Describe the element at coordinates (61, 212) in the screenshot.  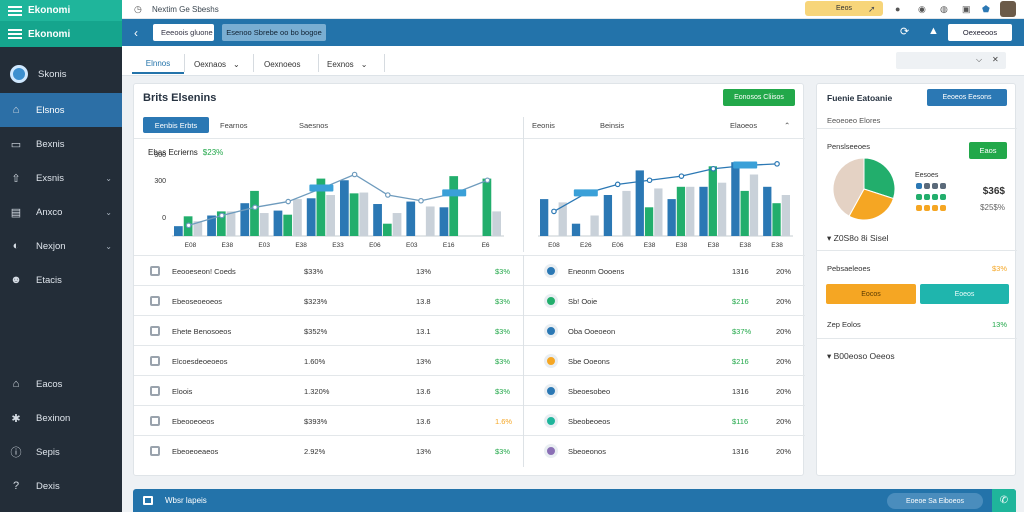
I see `sidebar-item: ▤ Anxco ⌄` at that location.